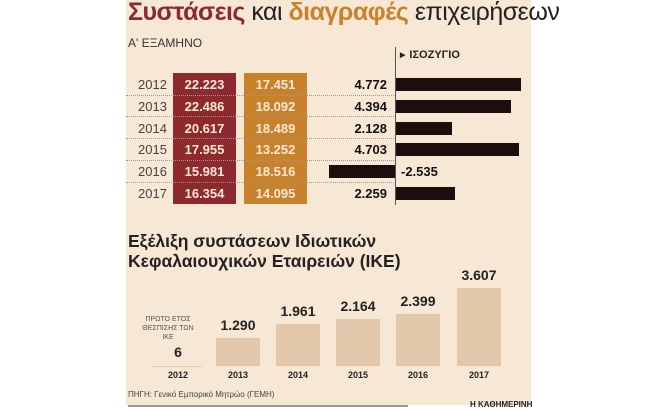 This screenshot has height=412, width=660. Describe the element at coordinates (358, 375) in the screenshot. I see `ike-year-label: 2015` at that location.